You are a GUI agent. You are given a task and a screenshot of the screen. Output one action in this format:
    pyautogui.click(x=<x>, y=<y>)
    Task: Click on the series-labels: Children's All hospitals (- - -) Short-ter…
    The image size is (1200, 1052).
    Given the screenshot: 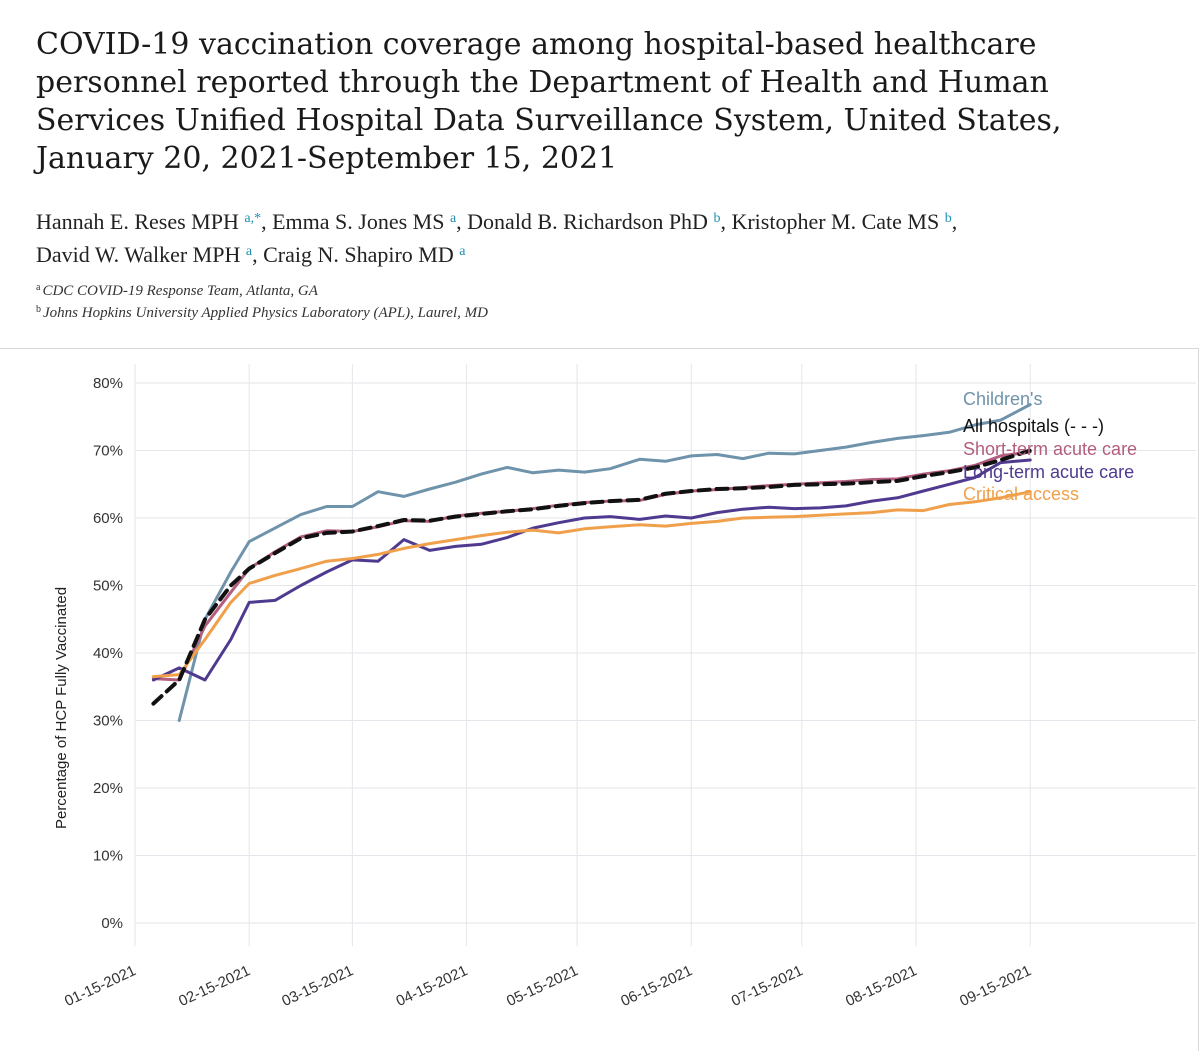 What is the action you would take?
    pyautogui.click(x=1050, y=446)
    